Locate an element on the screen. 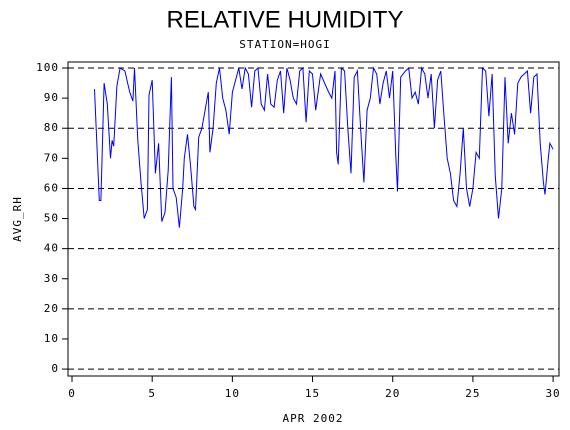  y-tick-label: 0 is located at coordinates (55, 368).